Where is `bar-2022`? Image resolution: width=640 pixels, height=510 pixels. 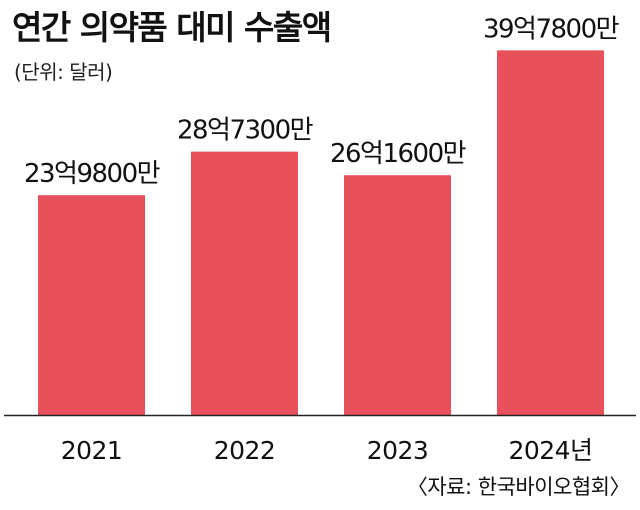
bar-2022 is located at coordinates (244, 283).